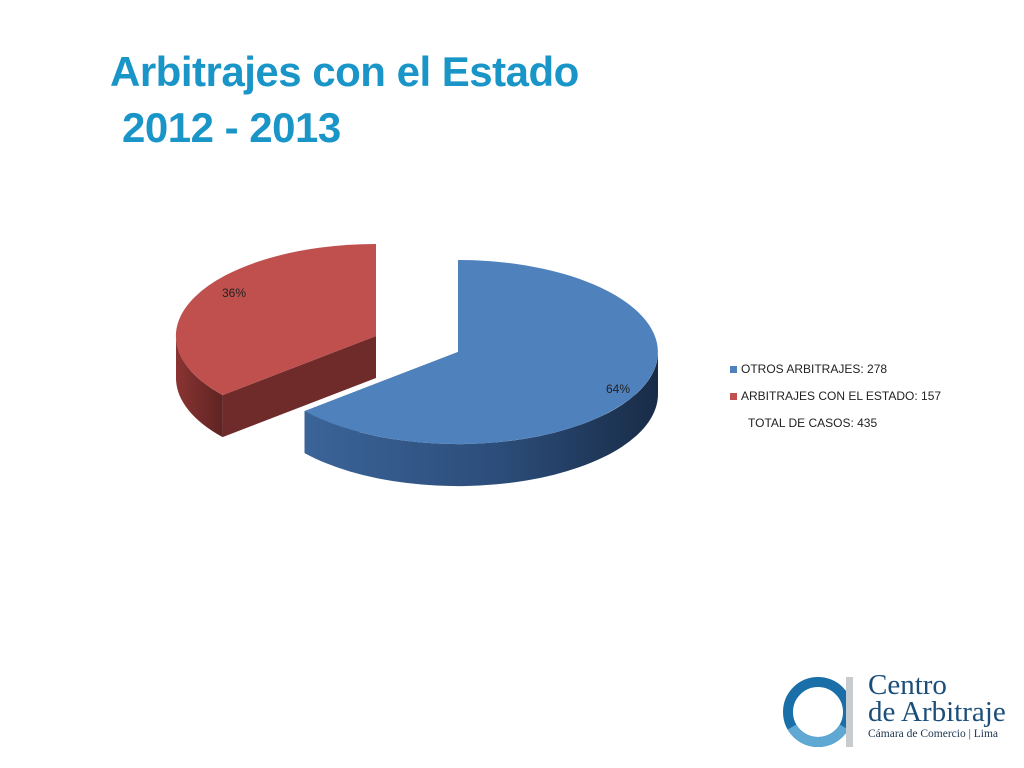 Image resolution: width=1024 pixels, height=768 pixels. Describe the element at coordinates (275, 319) in the screenshot. I see `pie-slice-estado` at that location.